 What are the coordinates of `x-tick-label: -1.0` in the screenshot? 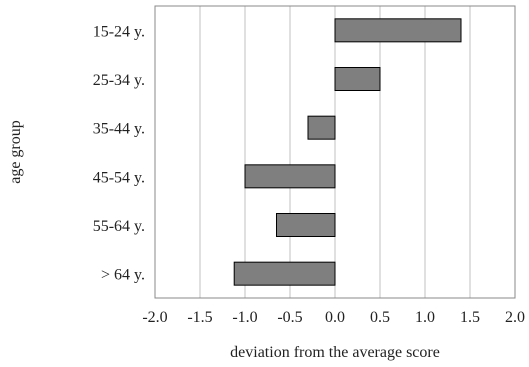 It's located at (244, 317).